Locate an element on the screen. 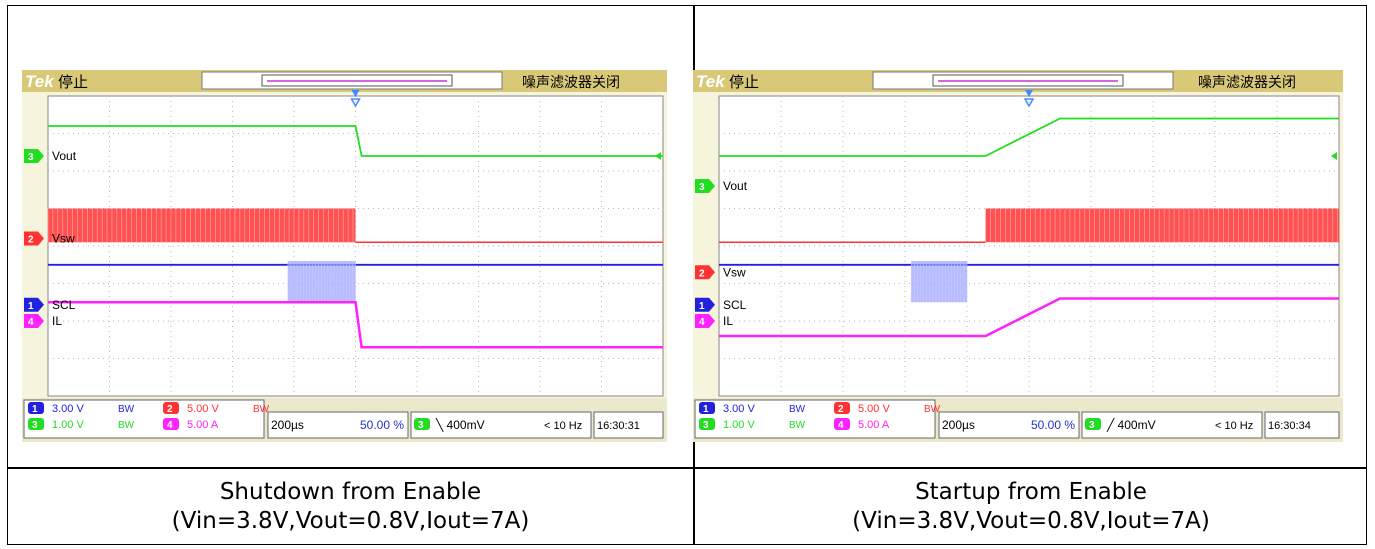  trigger-box is located at coordinates (1172, 425).